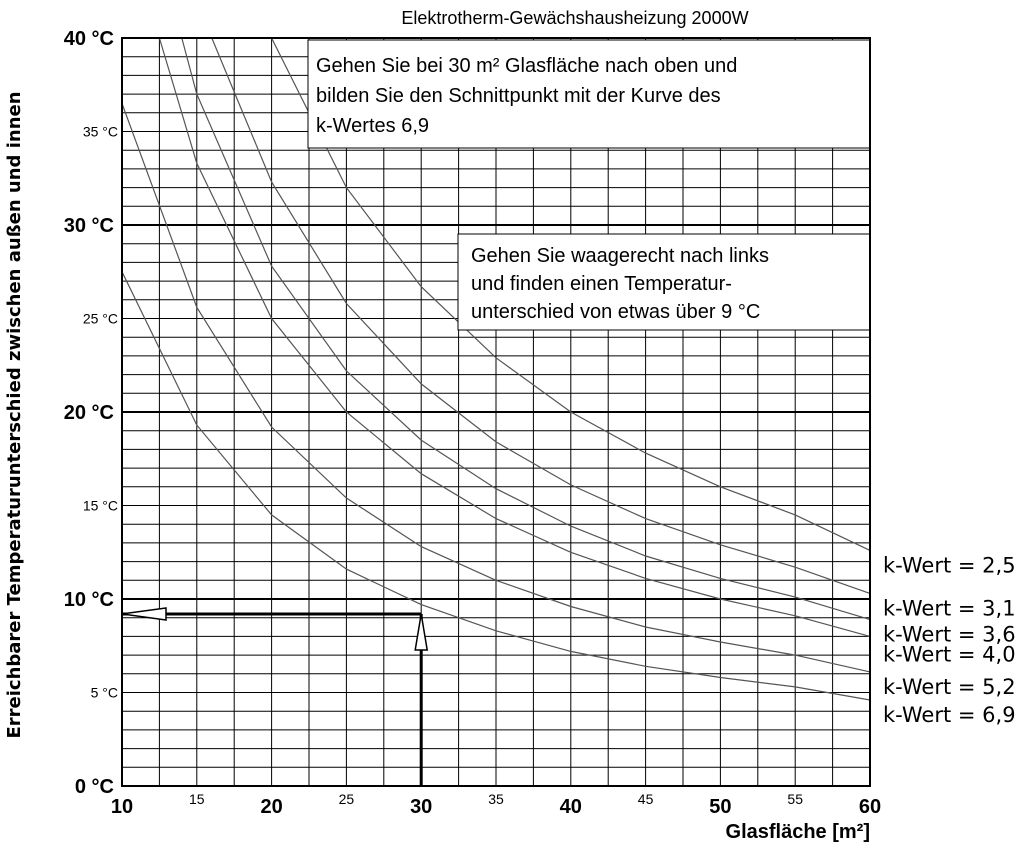 The image size is (1026, 848). What do you see at coordinates (720, 807) in the screenshot?
I see `x-tick-label: 50` at bounding box center [720, 807].